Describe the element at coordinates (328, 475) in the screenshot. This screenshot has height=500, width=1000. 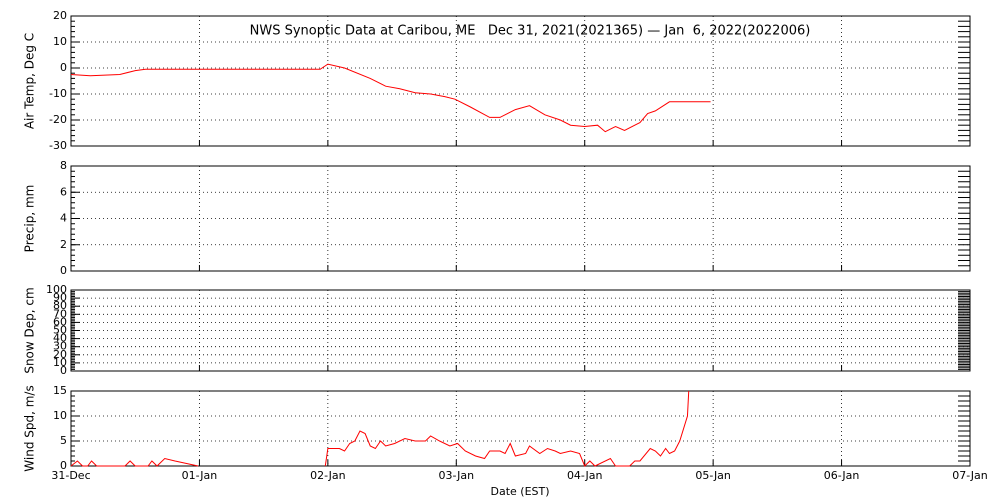
I see `x-tick-label: 02-Jan` at that location.